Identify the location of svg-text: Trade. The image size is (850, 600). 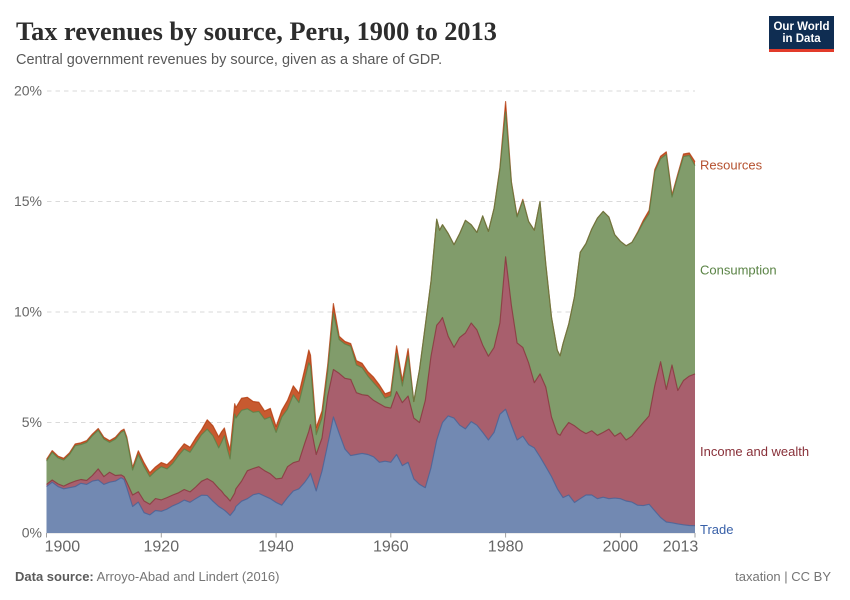
(716, 529).